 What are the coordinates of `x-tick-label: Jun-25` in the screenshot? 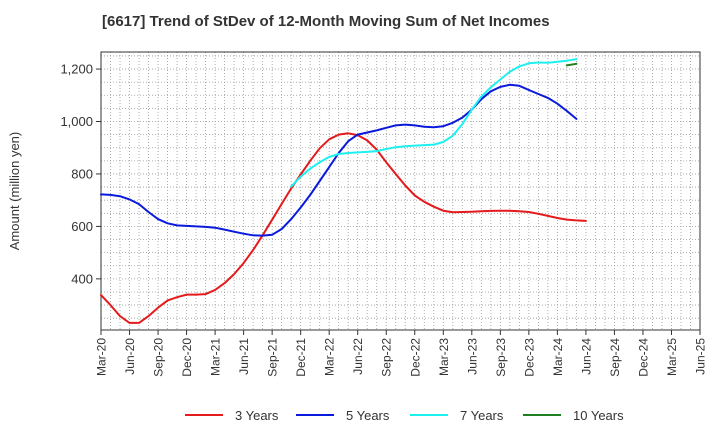 It's located at (701, 356).